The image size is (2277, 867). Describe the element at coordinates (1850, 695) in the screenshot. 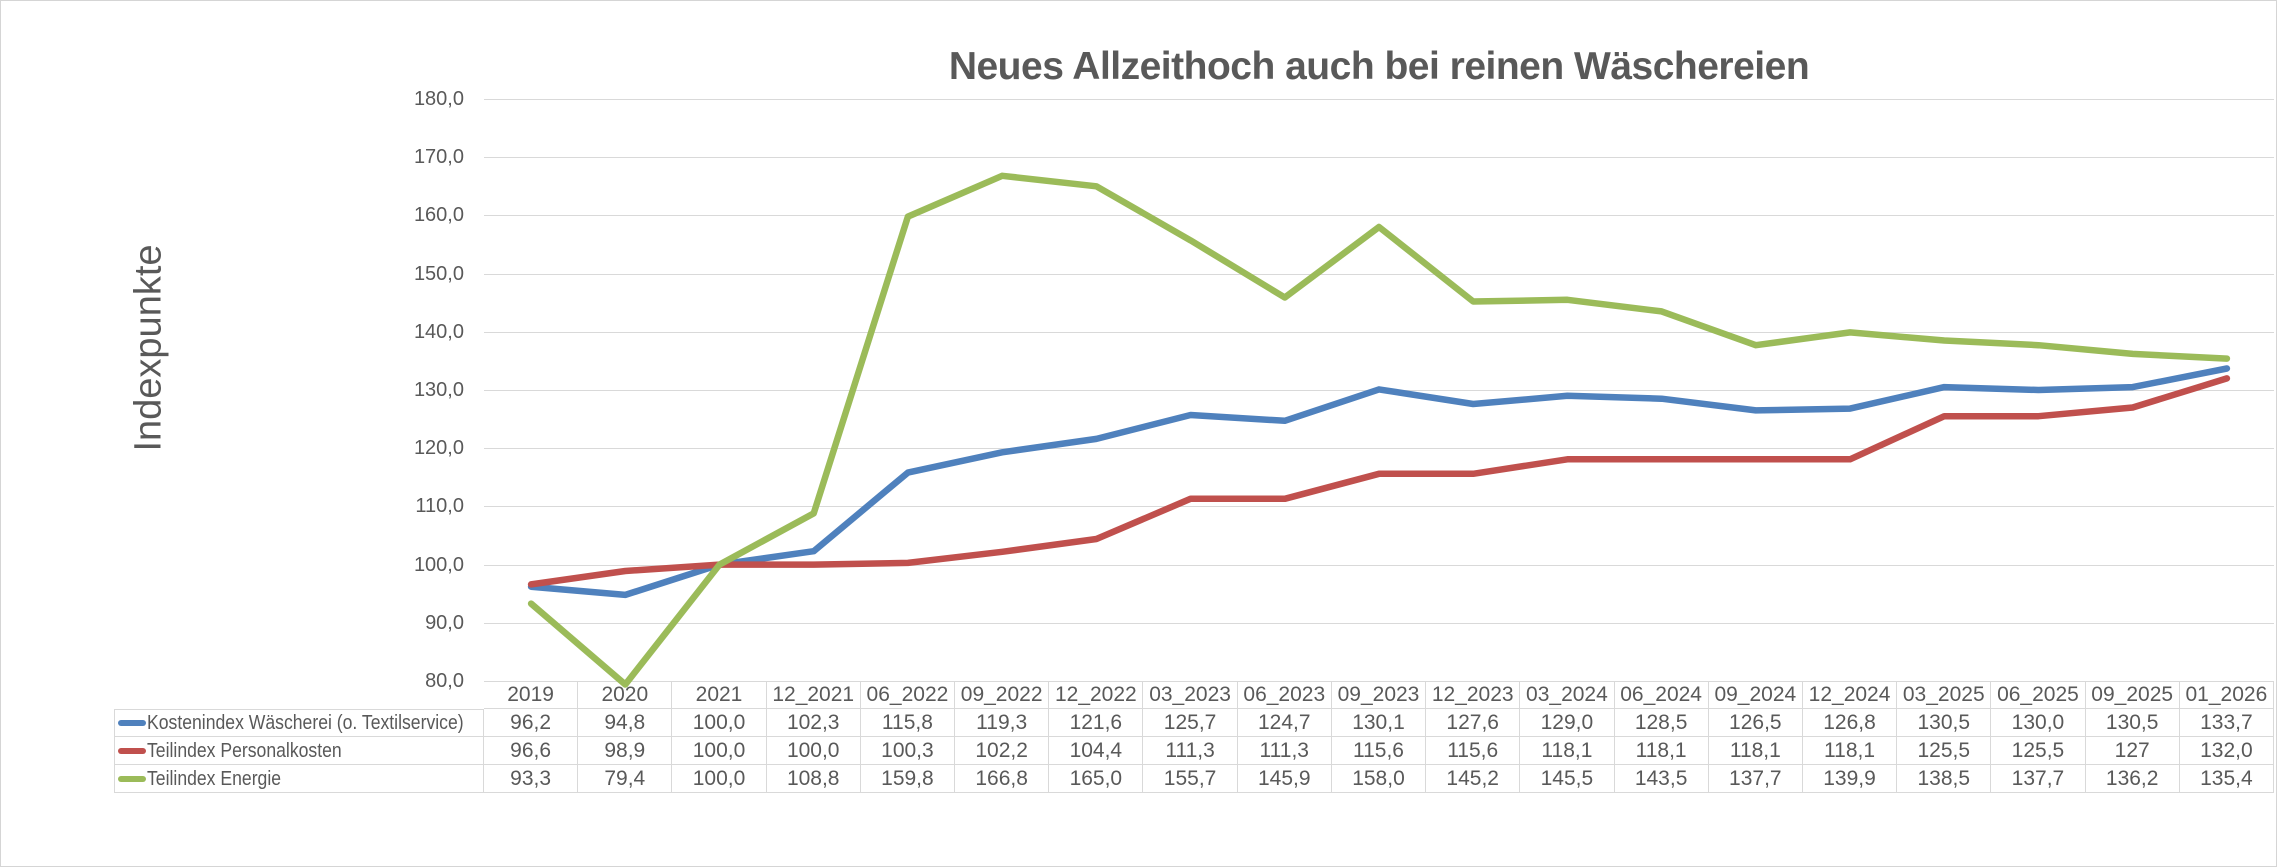

I see `category-header-cell: 12_2024` at that location.